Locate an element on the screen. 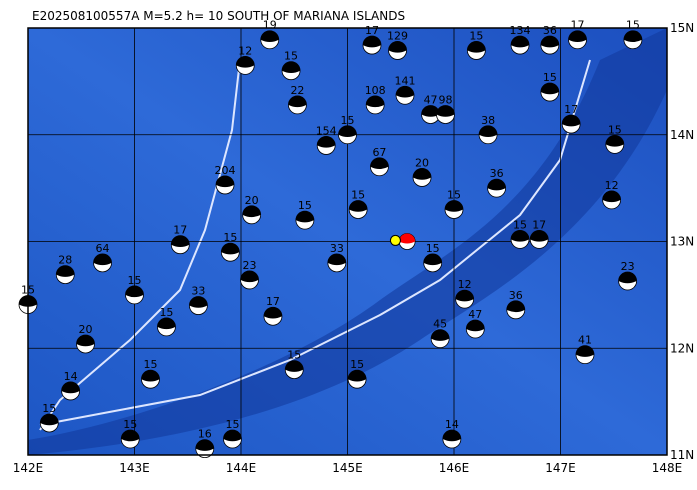  depth-label: 98 is located at coordinates (445, 99).